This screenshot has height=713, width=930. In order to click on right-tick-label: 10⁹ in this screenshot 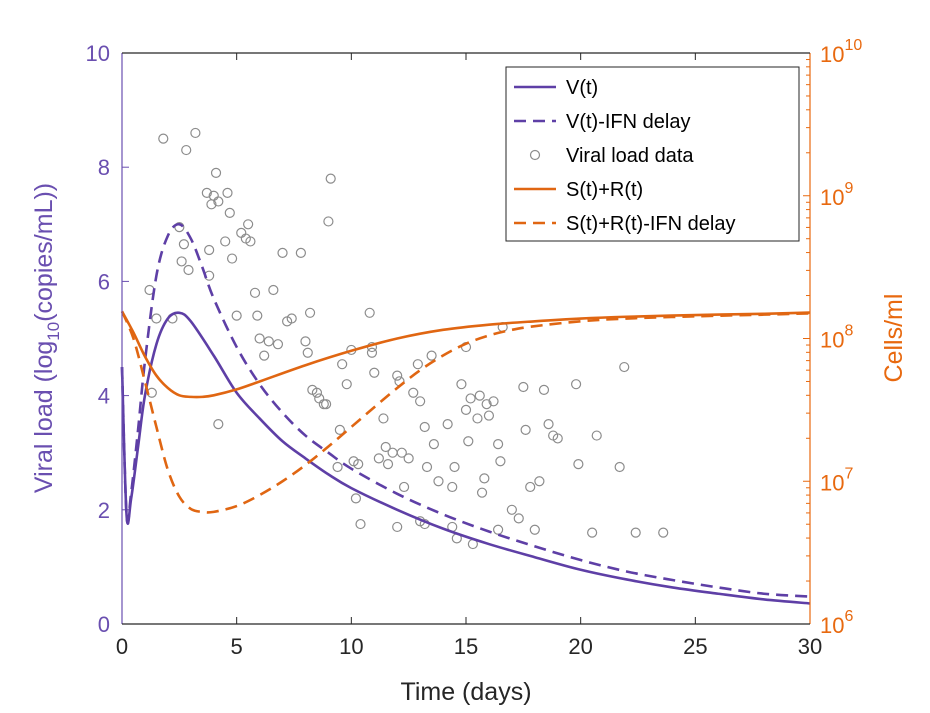, I will do `click(836, 195)`.